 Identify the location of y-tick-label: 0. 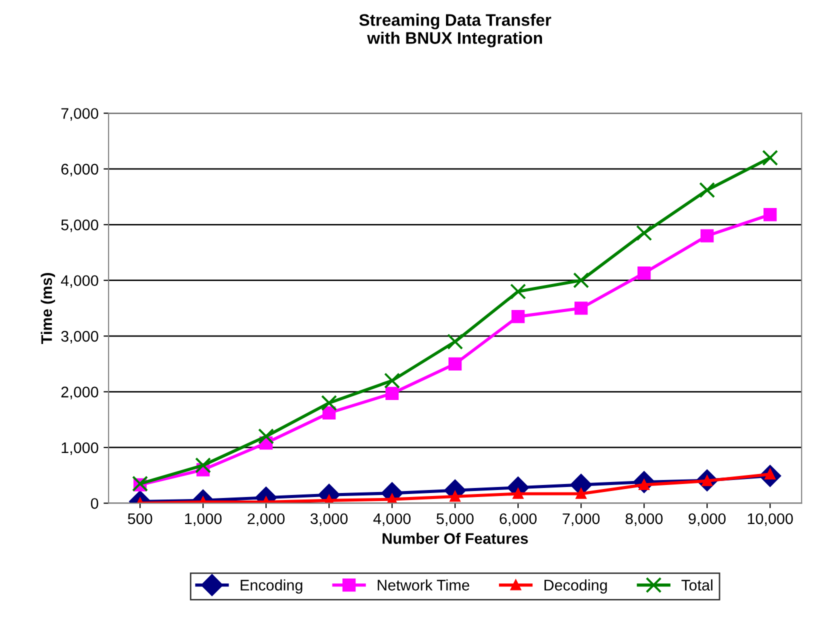
(94, 503).